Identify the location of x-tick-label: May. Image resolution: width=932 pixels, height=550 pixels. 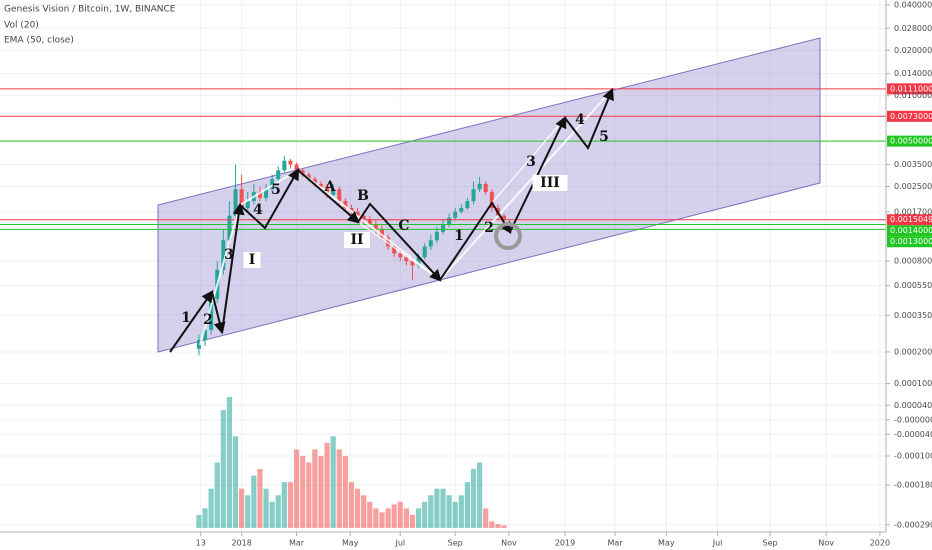
(666, 543).